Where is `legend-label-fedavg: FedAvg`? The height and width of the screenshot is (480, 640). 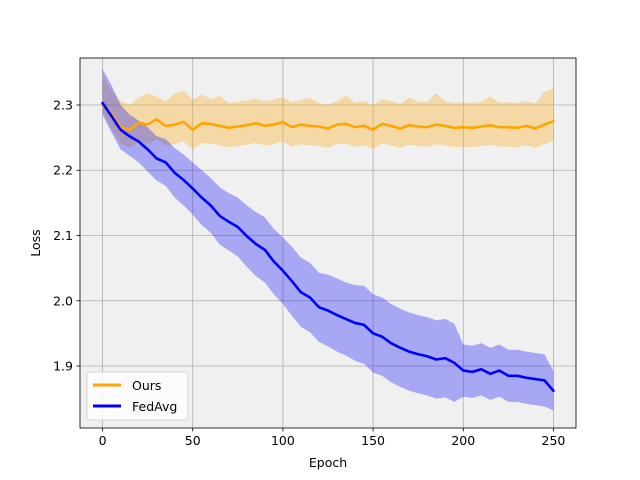
legend-label-fedavg: FedAvg is located at coordinates (154, 406).